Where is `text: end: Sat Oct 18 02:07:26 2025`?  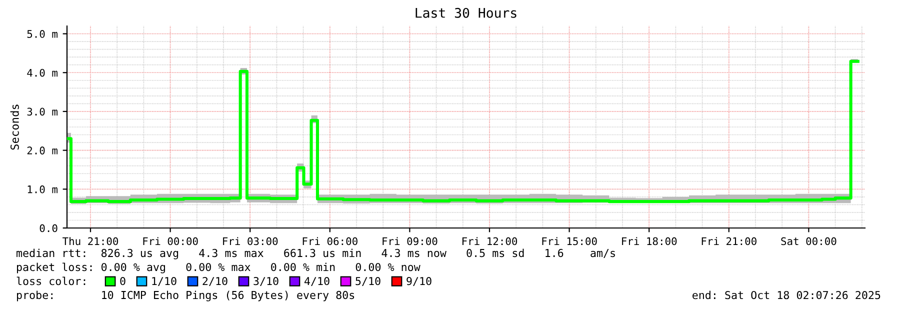
text: end: Sat Oct 18 02:07:26 2025 is located at coordinates (786, 295).